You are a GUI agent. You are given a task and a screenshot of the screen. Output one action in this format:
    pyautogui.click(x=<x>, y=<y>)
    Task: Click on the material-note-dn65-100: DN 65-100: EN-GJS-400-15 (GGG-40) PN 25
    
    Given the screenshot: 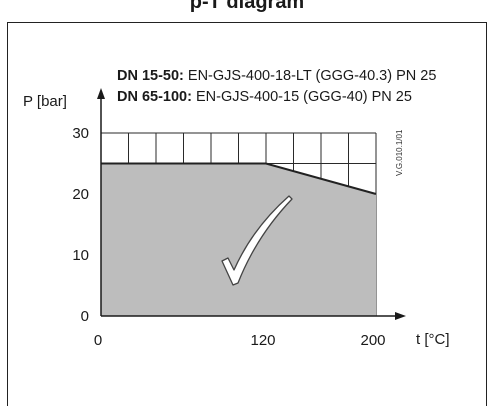 What is the action you would take?
    pyautogui.click(x=264, y=97)
    